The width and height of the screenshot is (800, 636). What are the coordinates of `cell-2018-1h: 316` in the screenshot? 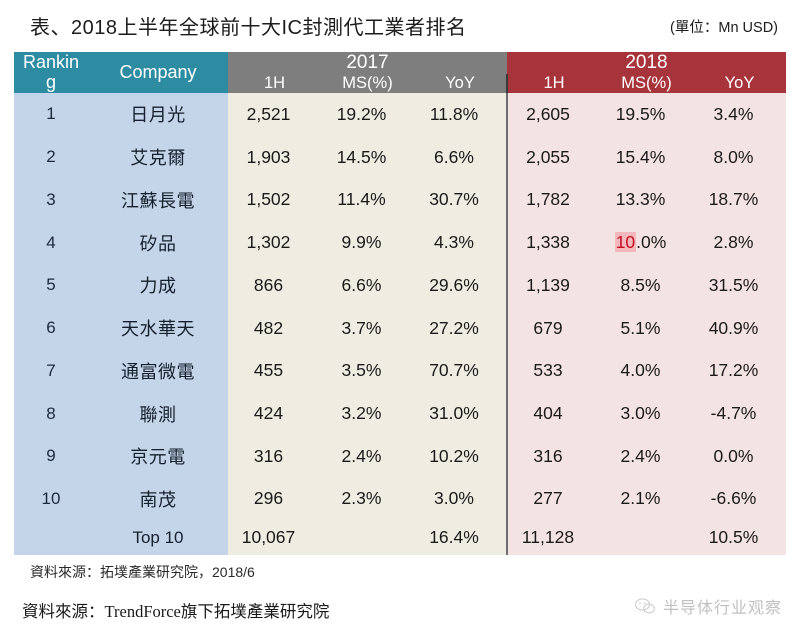 It's located at (553, 456).